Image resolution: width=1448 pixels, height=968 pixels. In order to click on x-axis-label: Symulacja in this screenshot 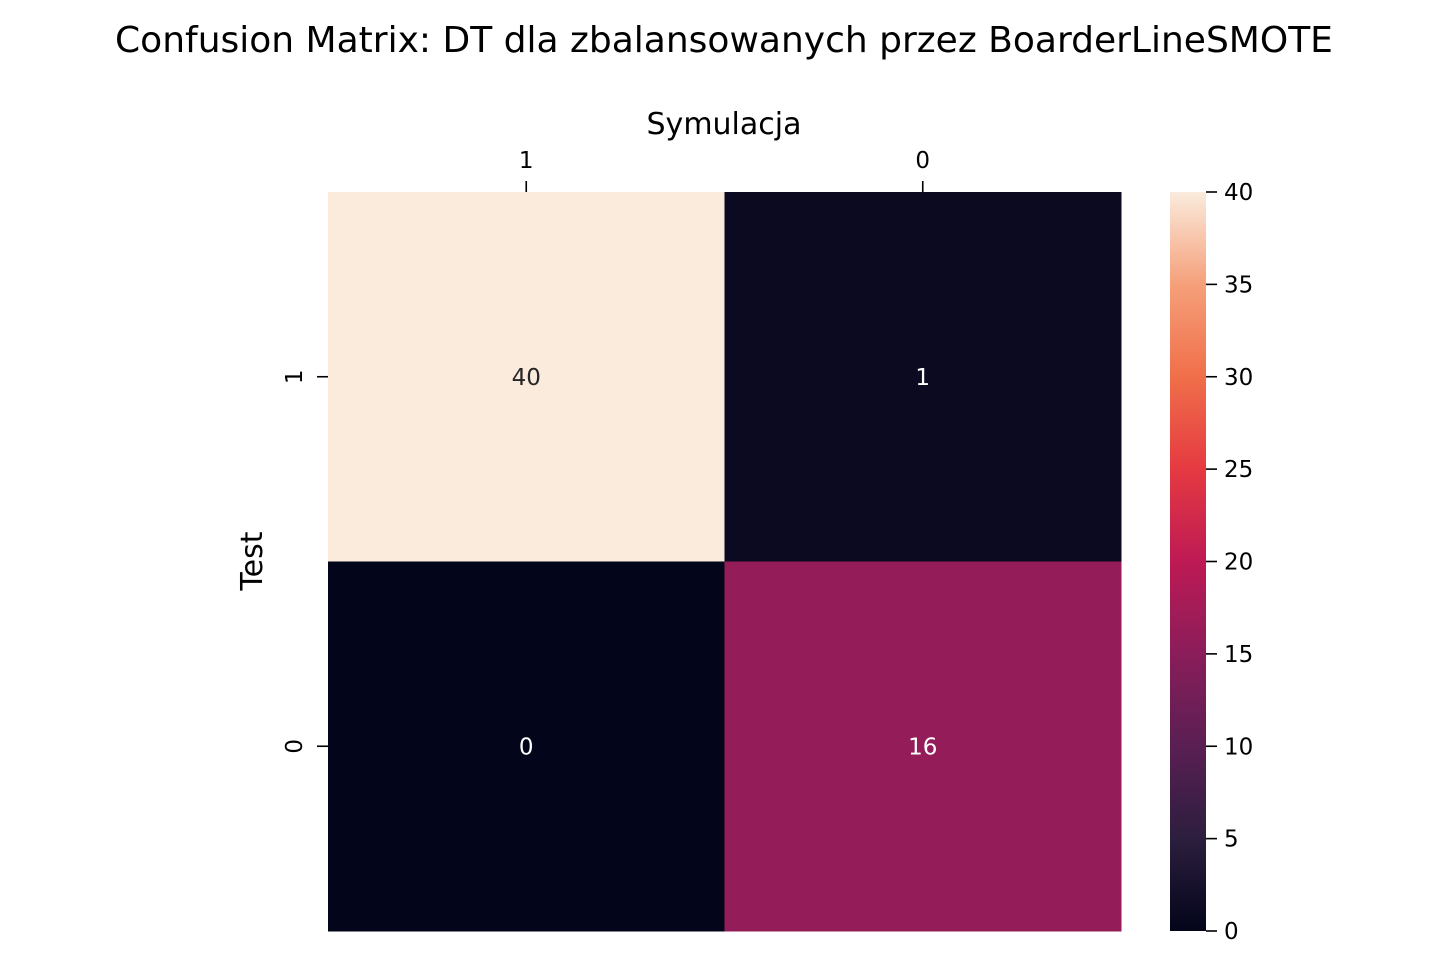, I will do `click(724, 124)`.